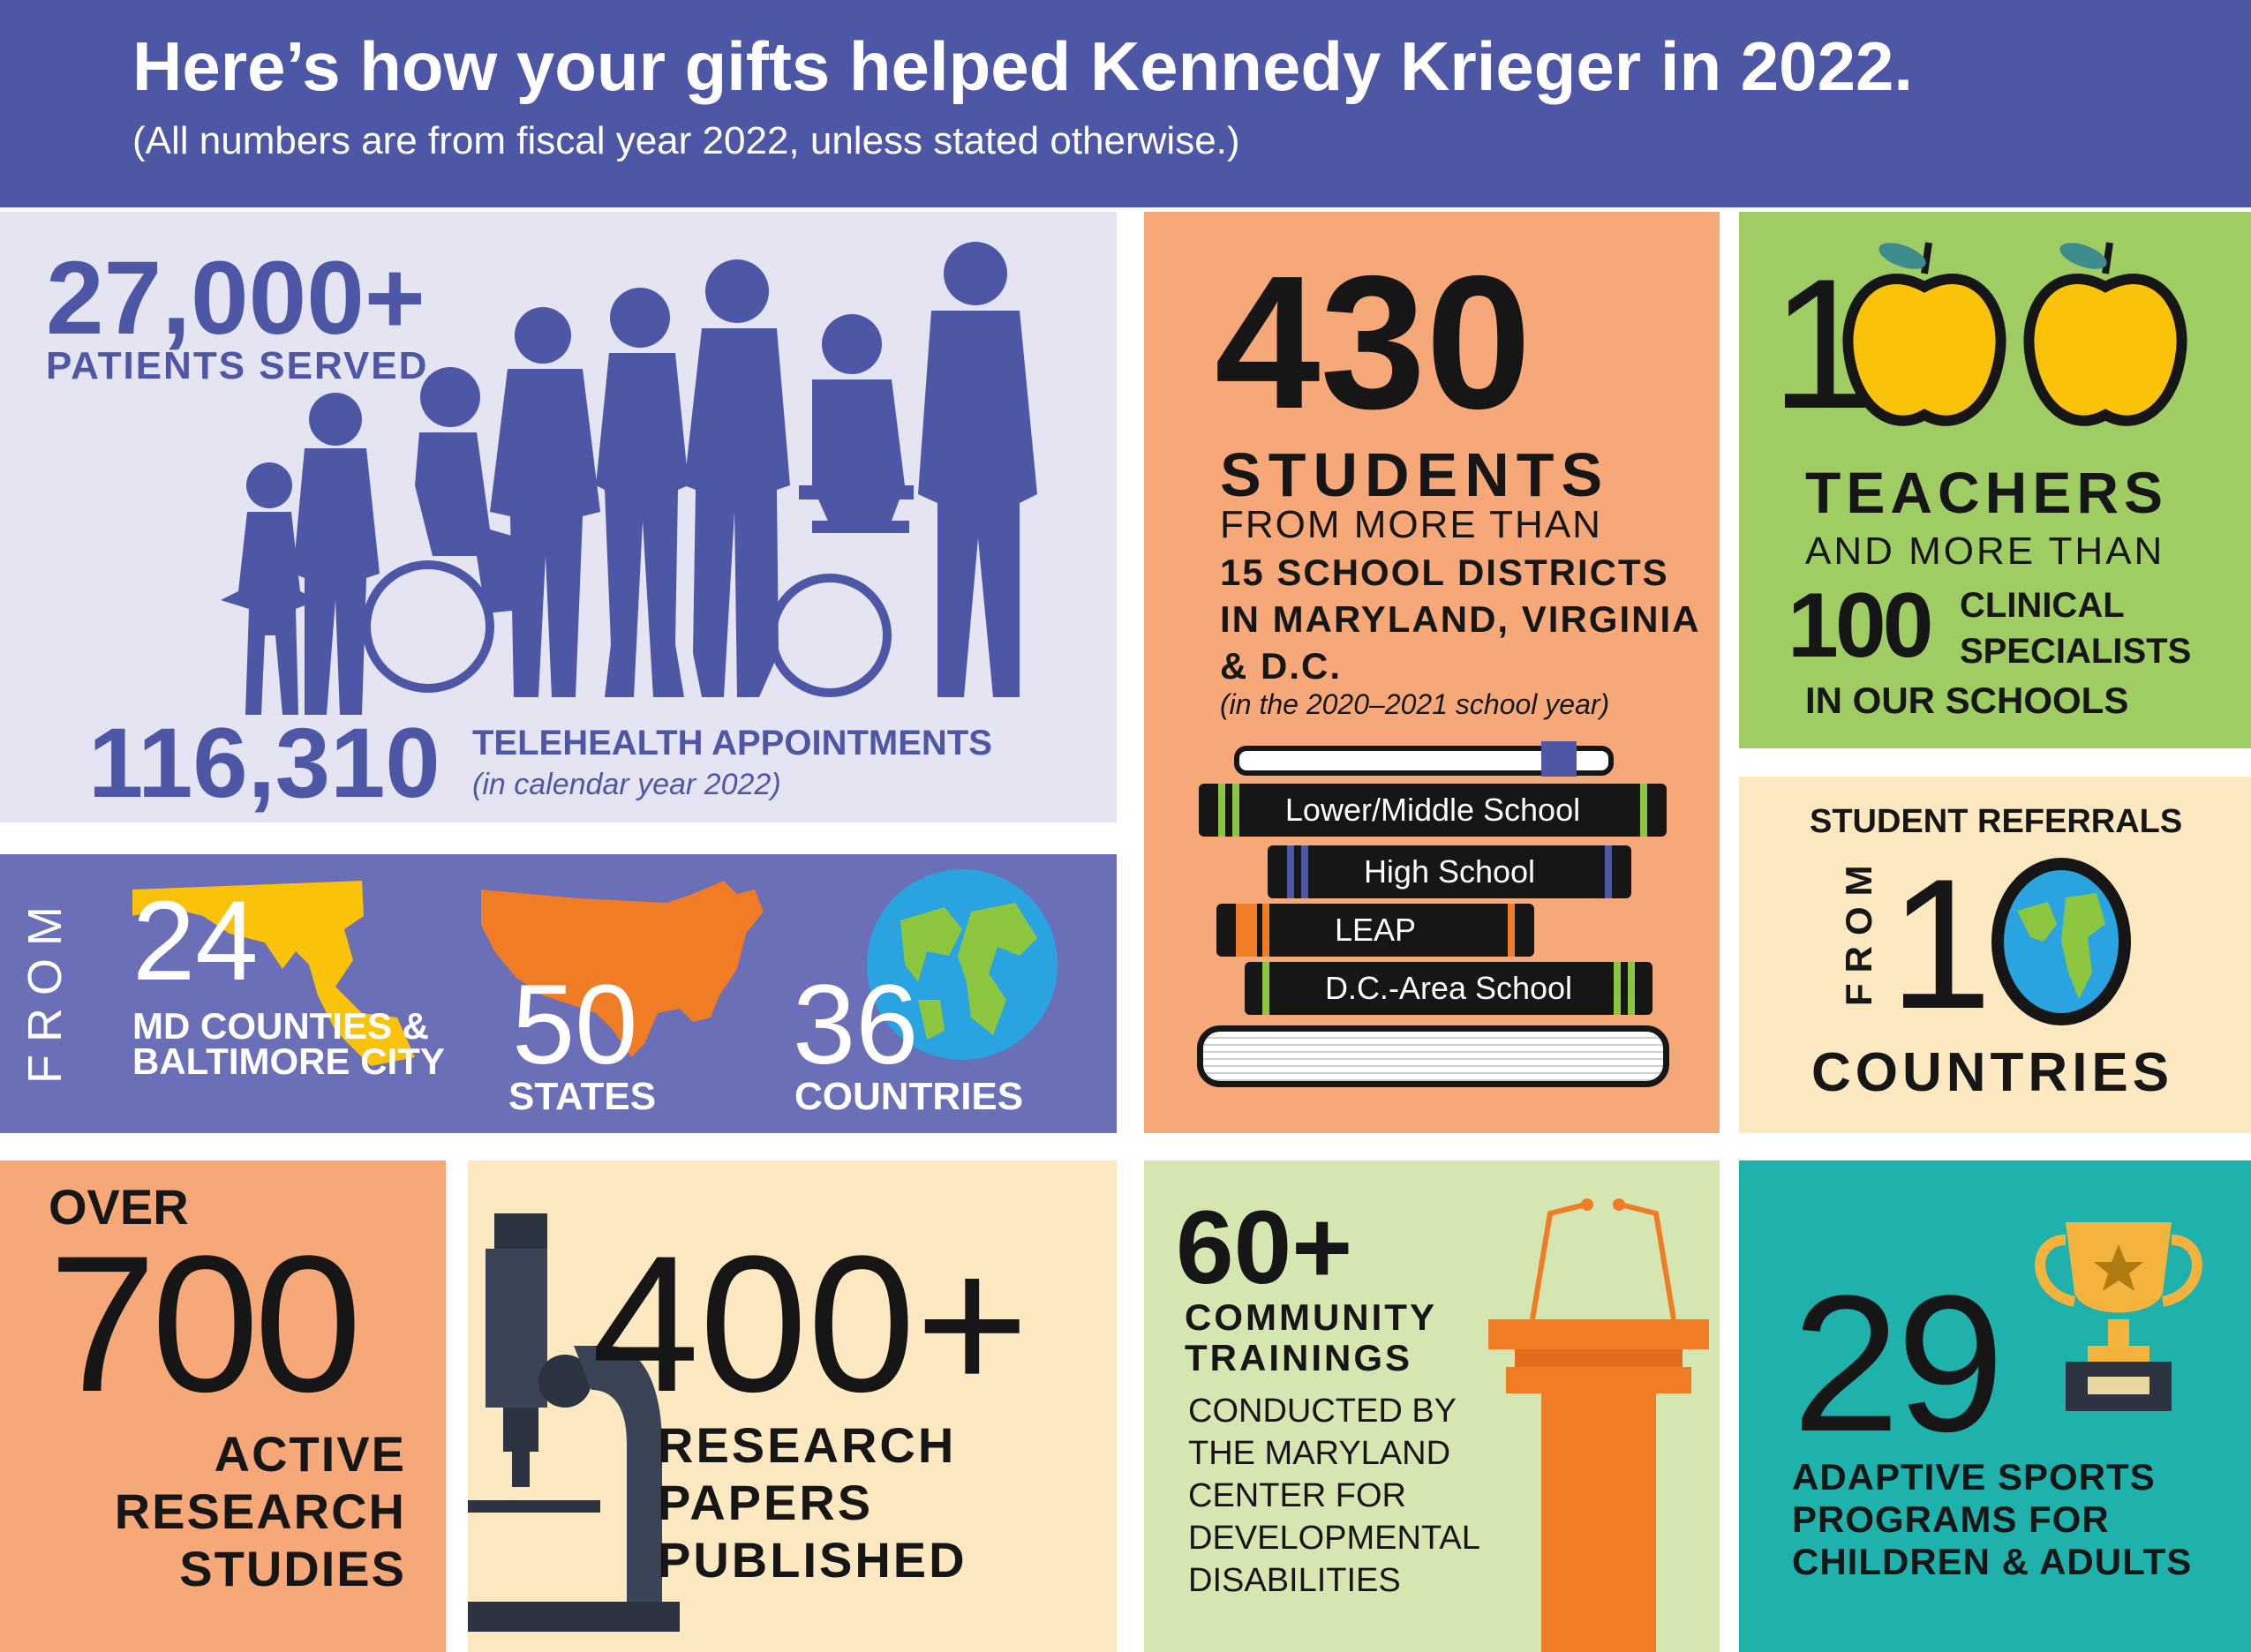  I want to click on bookmark-icon, so click(1559, 759).